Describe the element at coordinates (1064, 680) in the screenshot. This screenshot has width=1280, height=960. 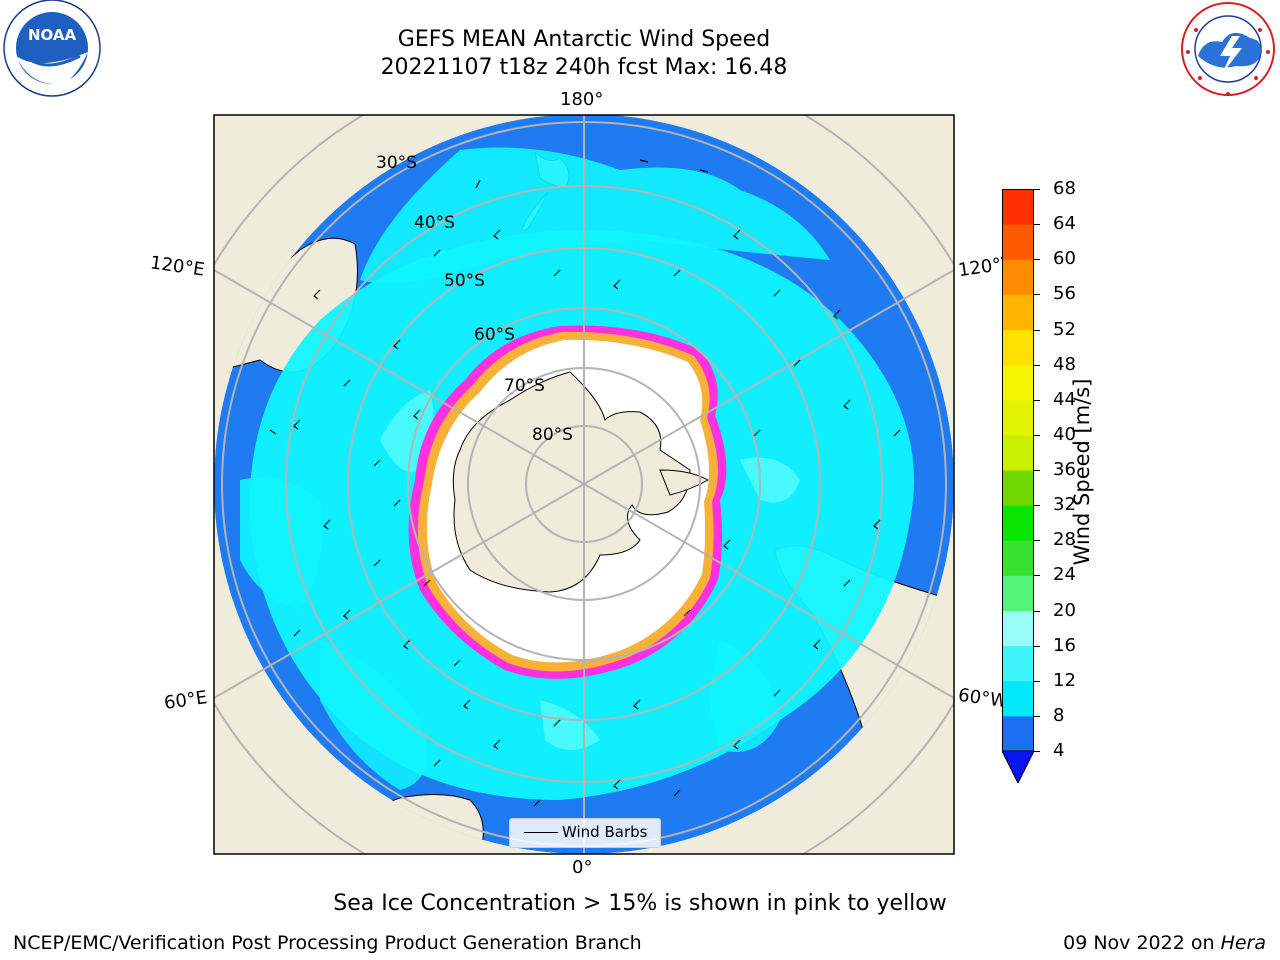
I see `colorbar-tick-label: 12` at that location.